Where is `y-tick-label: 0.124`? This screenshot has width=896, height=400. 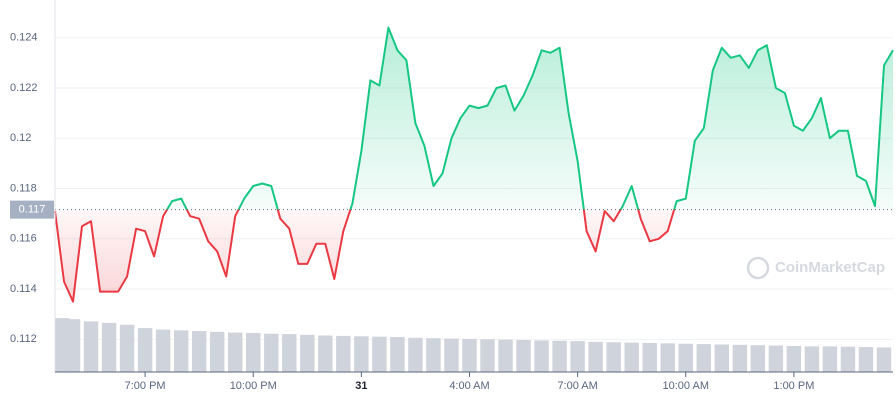
y-tick-label: 0.124 is located at coordinates (24, 38).